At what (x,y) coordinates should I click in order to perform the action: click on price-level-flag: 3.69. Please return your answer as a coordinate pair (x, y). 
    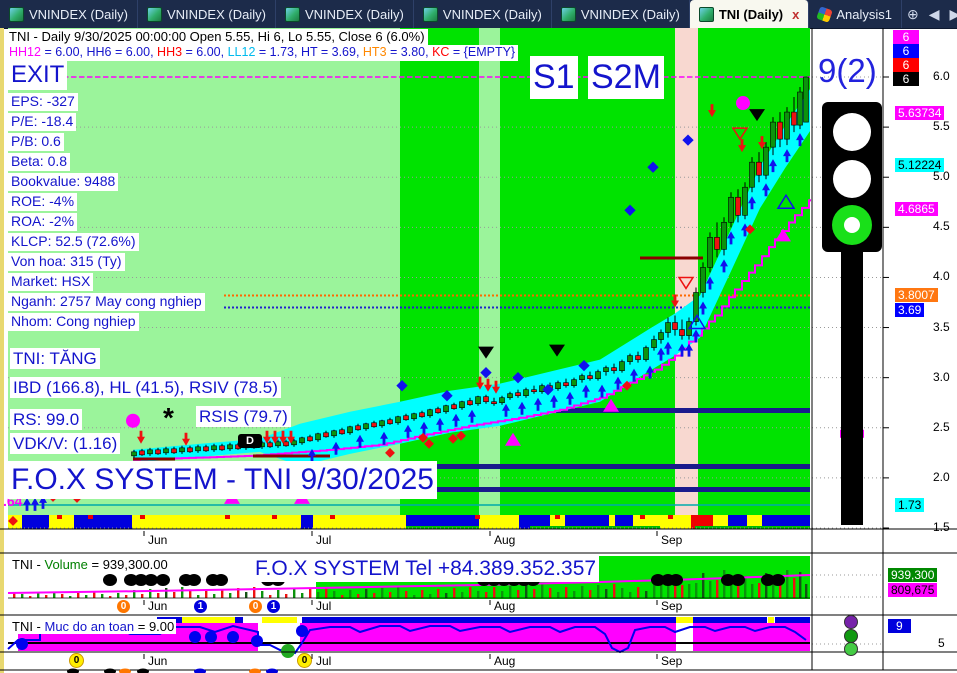
    Looking at the image, I should click on (910, 310).